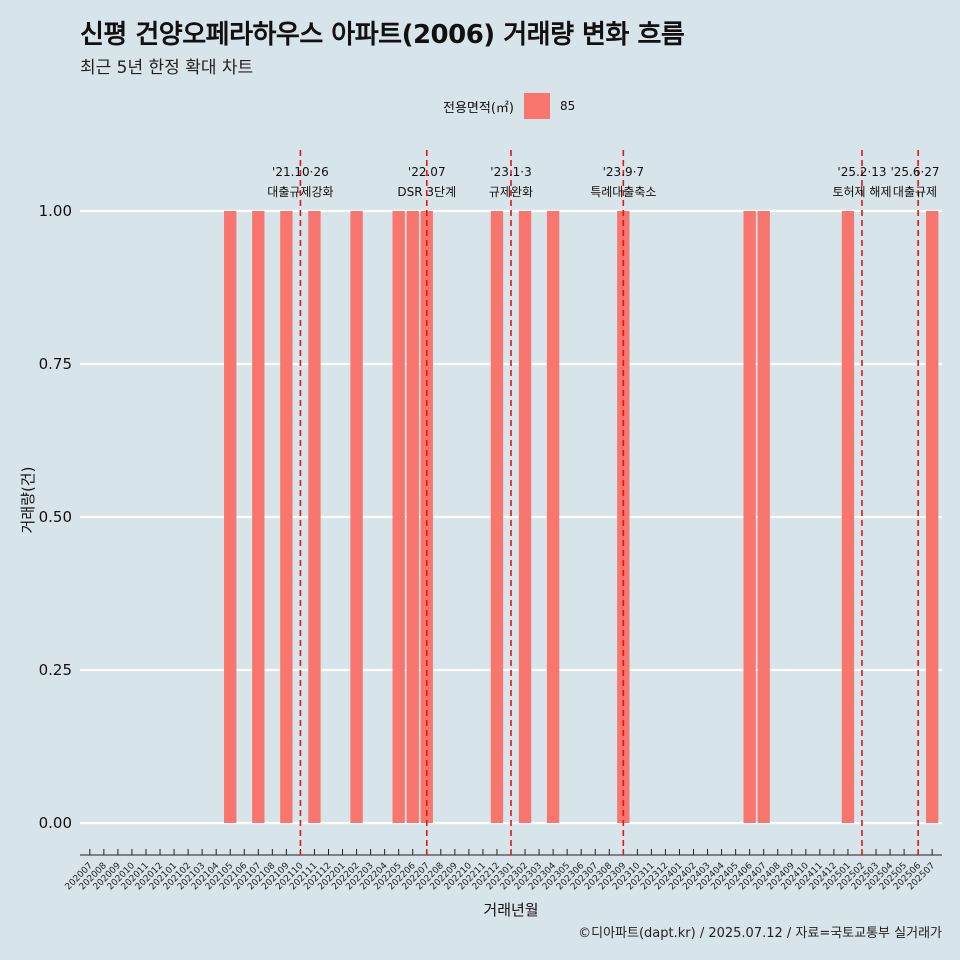 The height and width of the screenshot is (960, 960). Describe the element at coordinates (167, 68) in the screenshot. I see `chart-subtitle: 최근 5년 한정 확대 차트` at that location.